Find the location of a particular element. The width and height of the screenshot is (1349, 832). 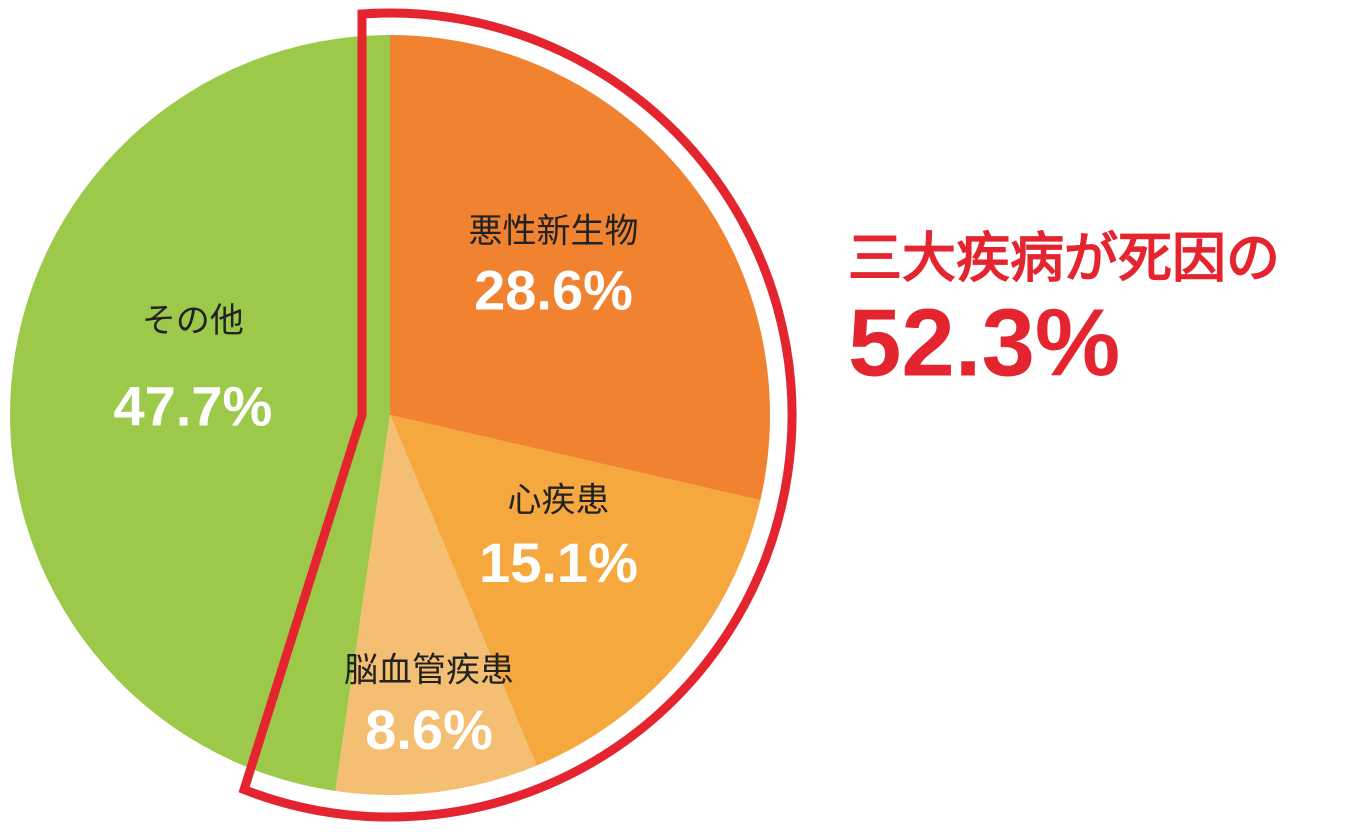

highlight-title: 三大疾病が死因の is located at coordinates (1064, 258).